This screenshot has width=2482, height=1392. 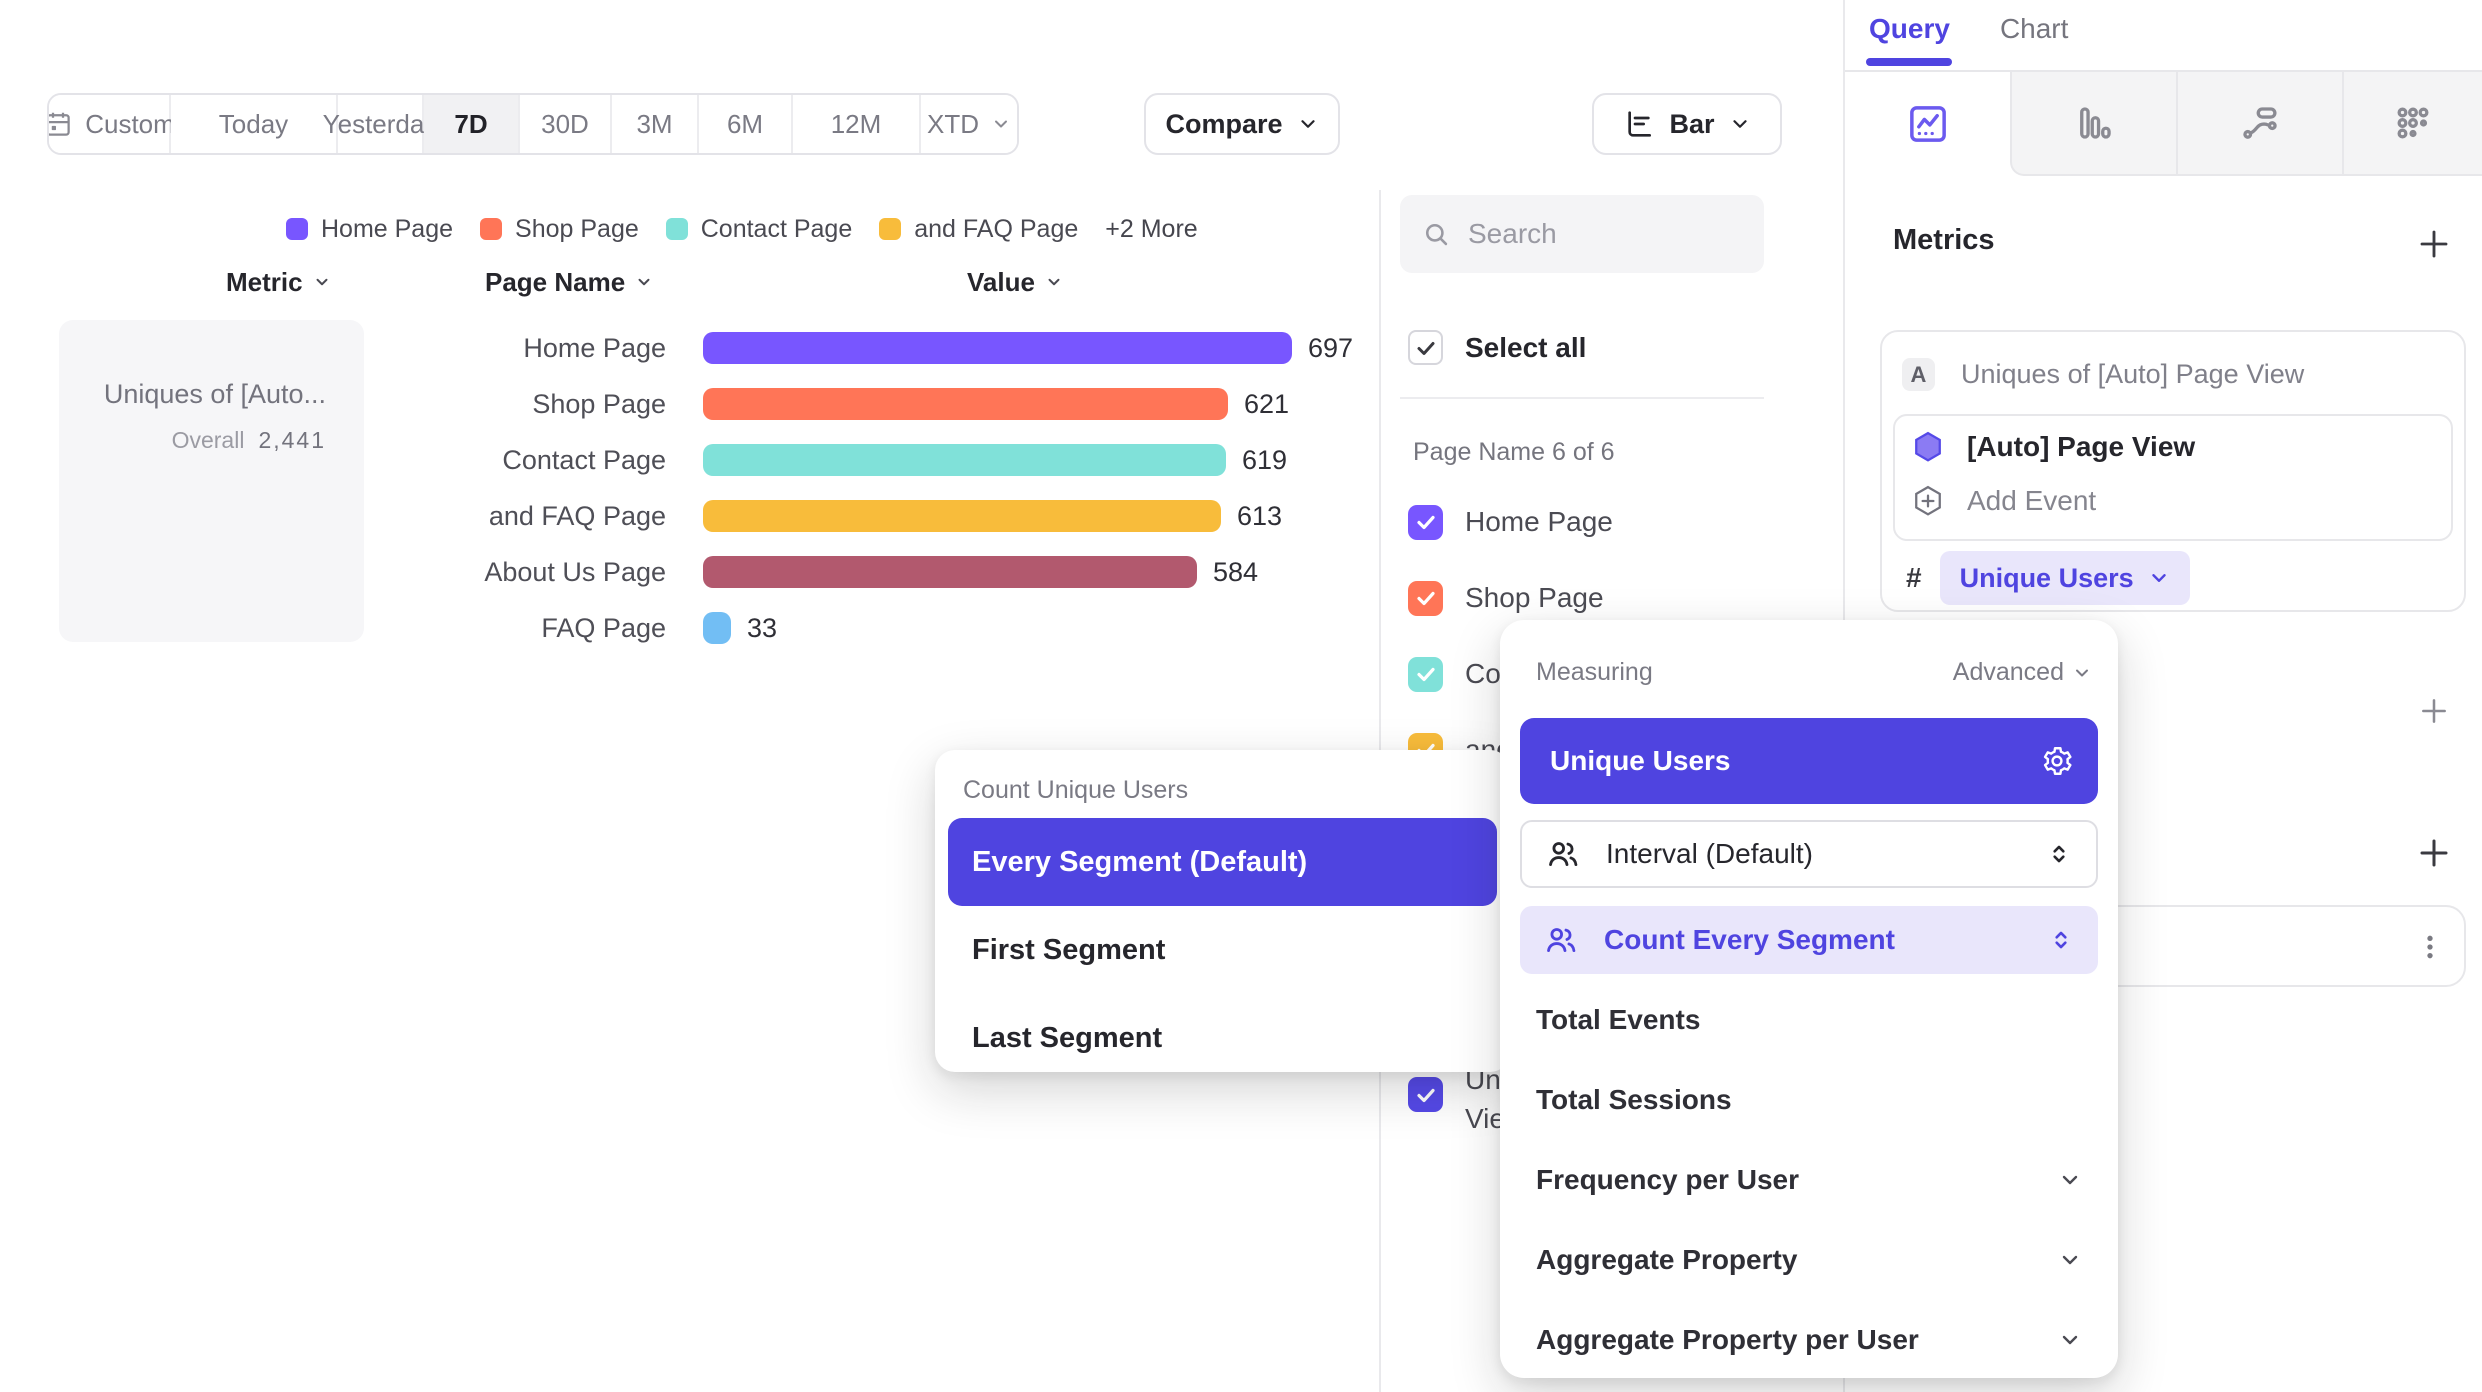 What do you see at coordinates (380, 124) in the screenshot?
I see `date-range-button: Yesterday` at bounding box center [380, 124].